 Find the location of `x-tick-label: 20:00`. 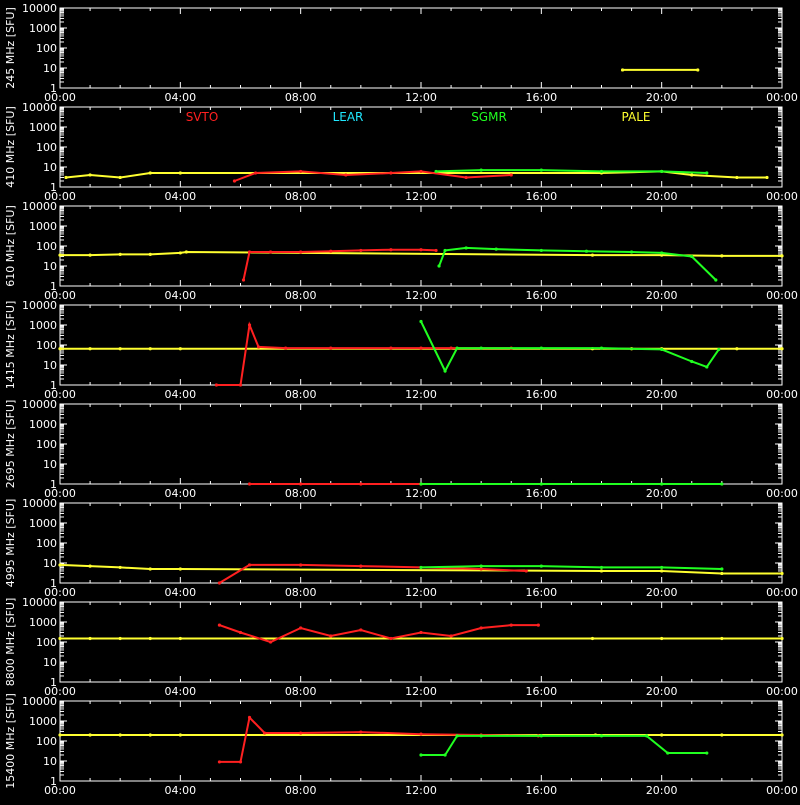

x-tick-label: 20:00 is located at coordinates (662, 592).